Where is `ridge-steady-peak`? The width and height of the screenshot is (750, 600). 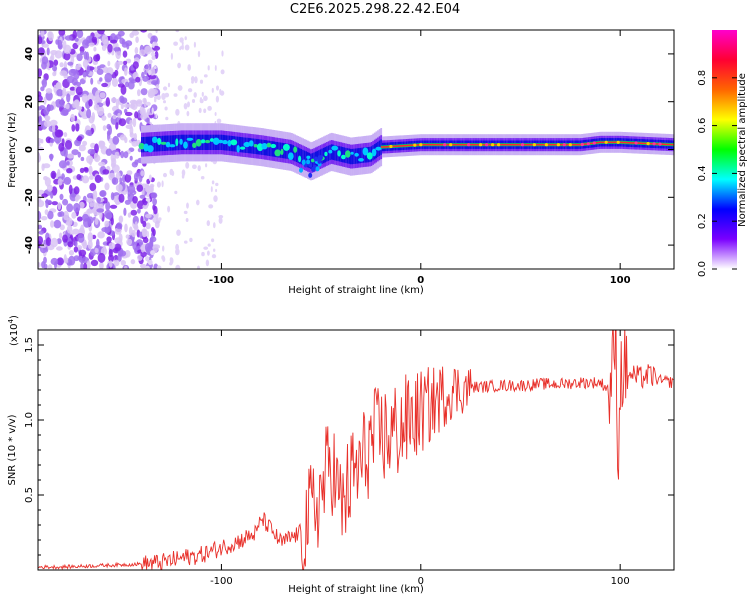 ridge-steady-peak is located at coordinates (527, 144).